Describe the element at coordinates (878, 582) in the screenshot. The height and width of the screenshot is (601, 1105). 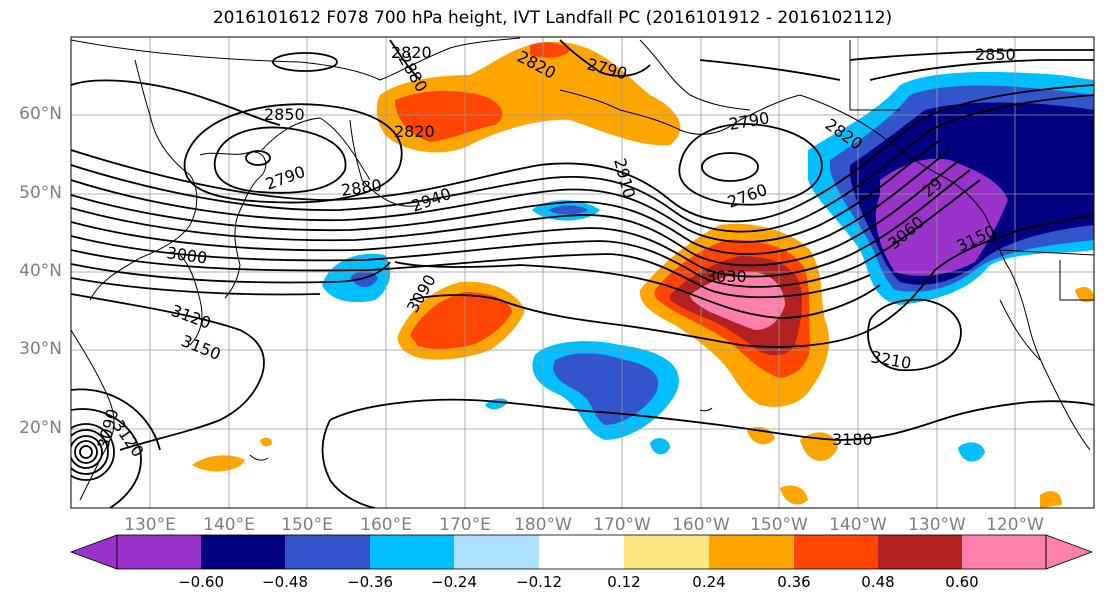
I see `colorbar-tick: 0.48` at that location.